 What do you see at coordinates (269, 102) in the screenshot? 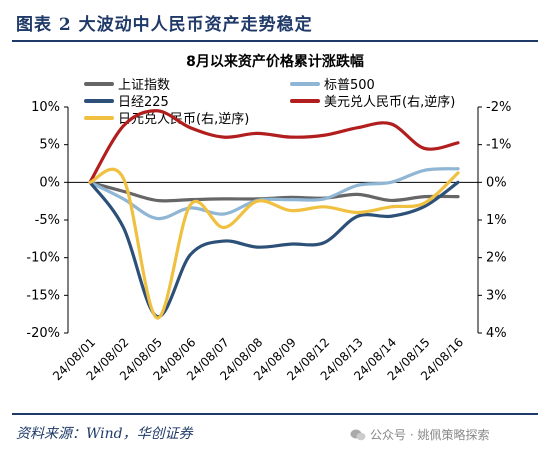
I see `chart-legend: 上证指数 标普500 日经225 美元兑人民币(右,逆序) 日元兑人民币(右,逆序)` at bounding box center [269, 102].